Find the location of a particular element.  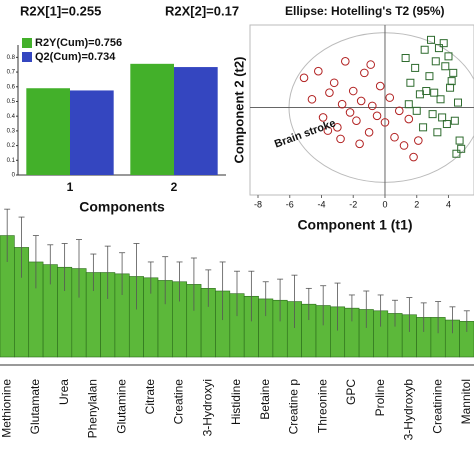

y-tick-label: 0.8 is located at coordinates (11, 58).